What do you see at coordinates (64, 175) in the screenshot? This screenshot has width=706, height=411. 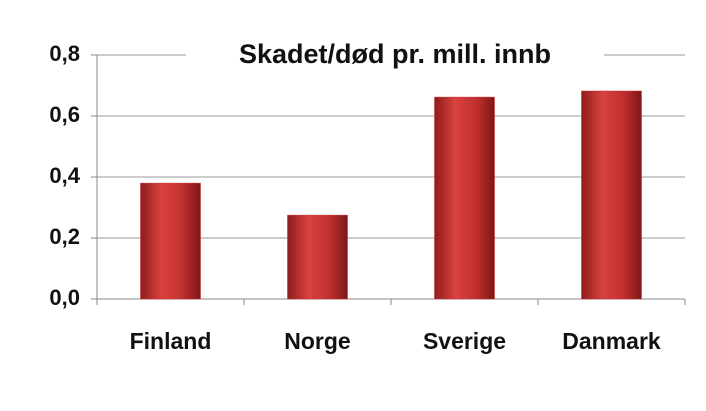 I see `y-tick-label: 0,4` at bounding box center [64, 175].